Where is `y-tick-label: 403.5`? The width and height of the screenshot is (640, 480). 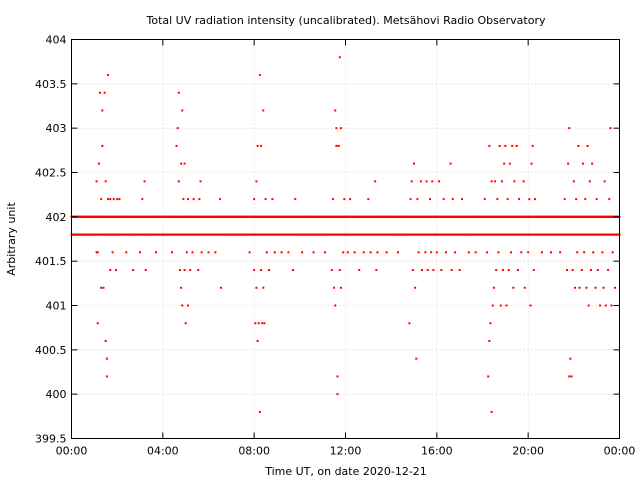 y-tick-label: 403.5 is located at coordinates (51, 84).